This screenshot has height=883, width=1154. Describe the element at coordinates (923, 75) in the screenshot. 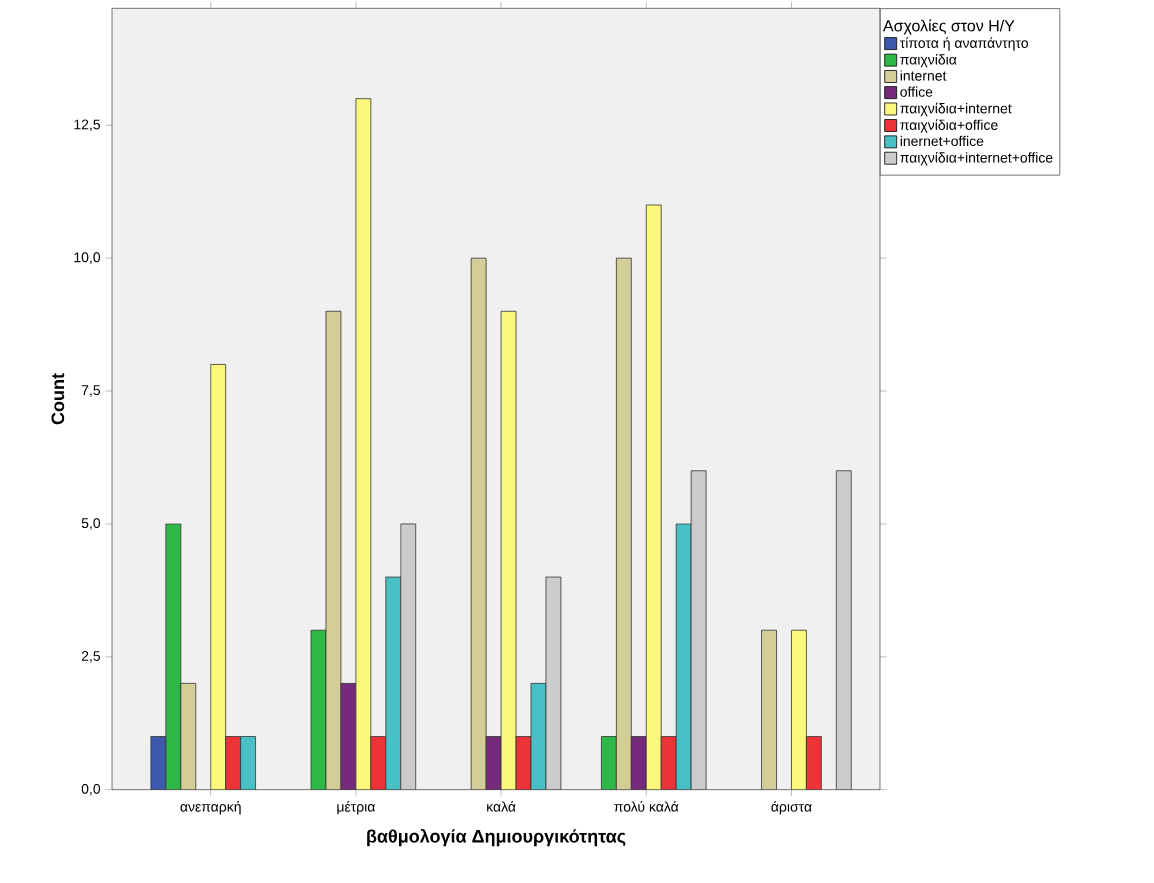

I see `legend-label: internet` at that location.